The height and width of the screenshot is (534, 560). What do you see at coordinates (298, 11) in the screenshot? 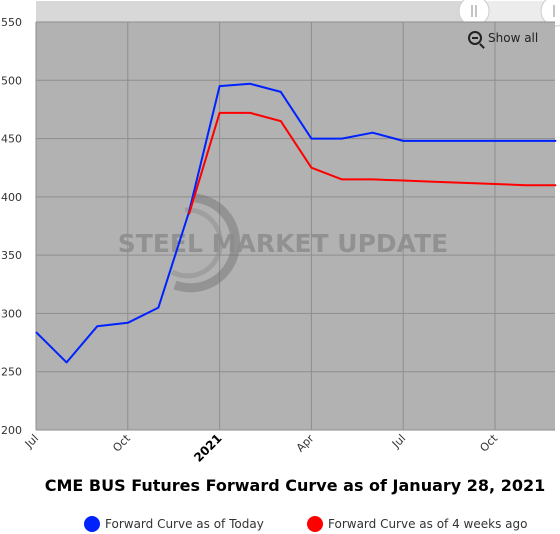
I see `navigator-track` at bounding box center [298, 11].